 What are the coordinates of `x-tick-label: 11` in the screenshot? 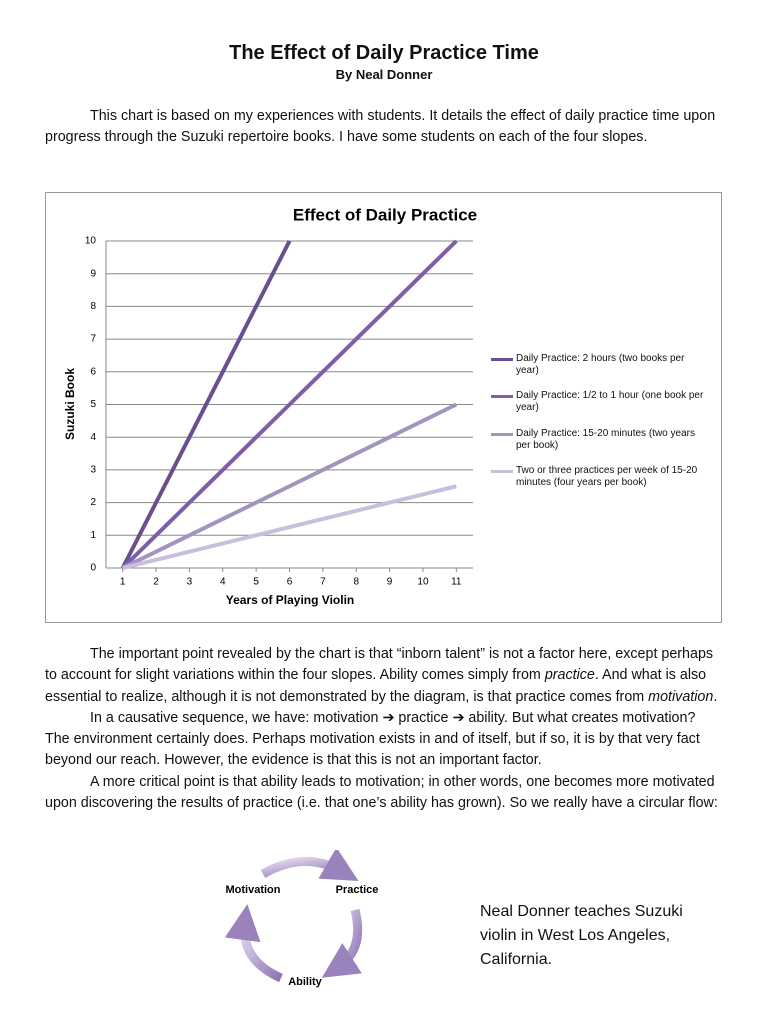 It's located at (456, 582).